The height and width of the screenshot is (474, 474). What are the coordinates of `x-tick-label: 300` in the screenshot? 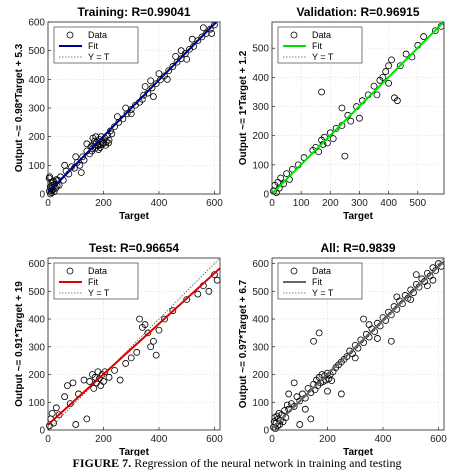 It's located at (359, 203).